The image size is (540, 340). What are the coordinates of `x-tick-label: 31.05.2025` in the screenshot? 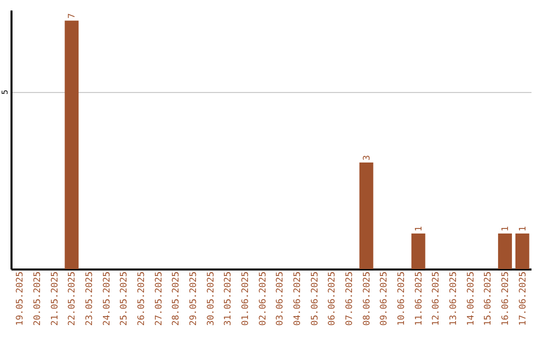 It's located at (229, 299).